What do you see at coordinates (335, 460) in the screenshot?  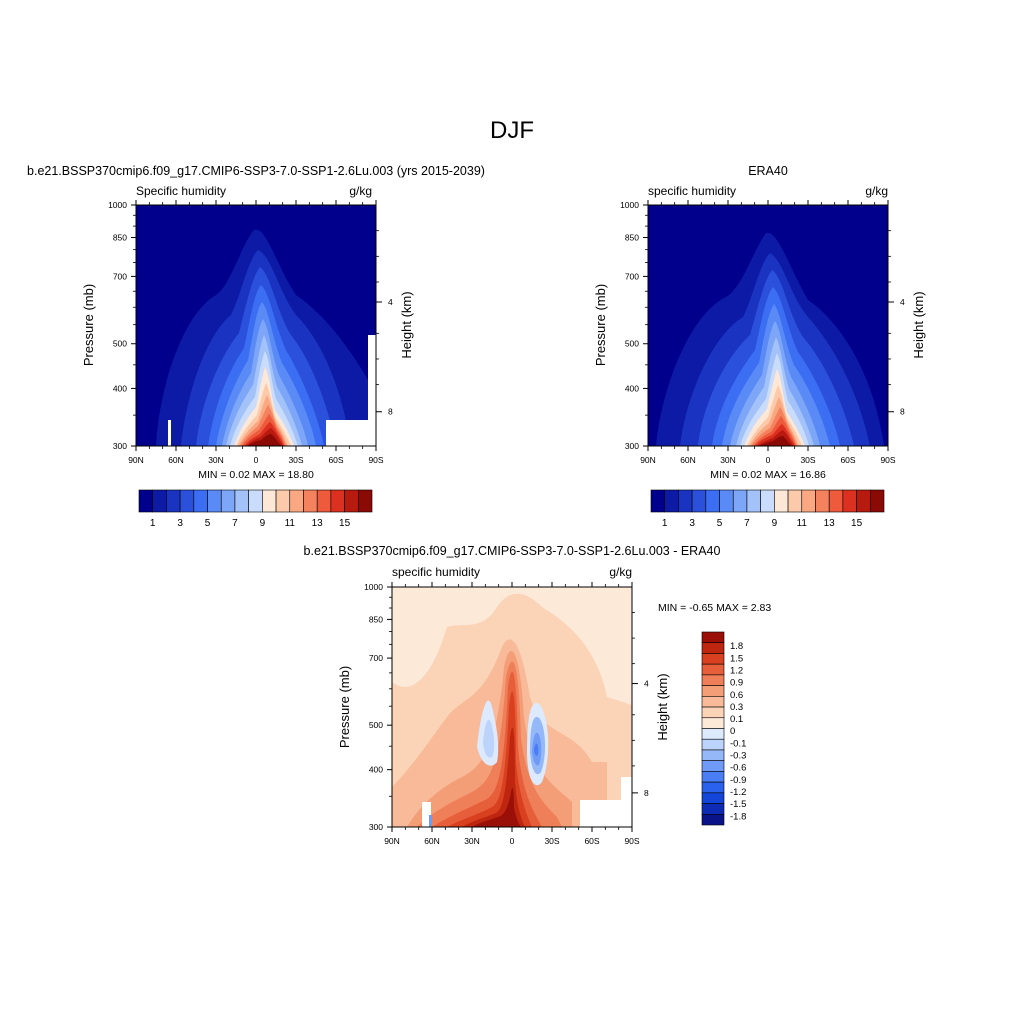 I see `x-tick-label: 60S` at bounding box center [335, 460].